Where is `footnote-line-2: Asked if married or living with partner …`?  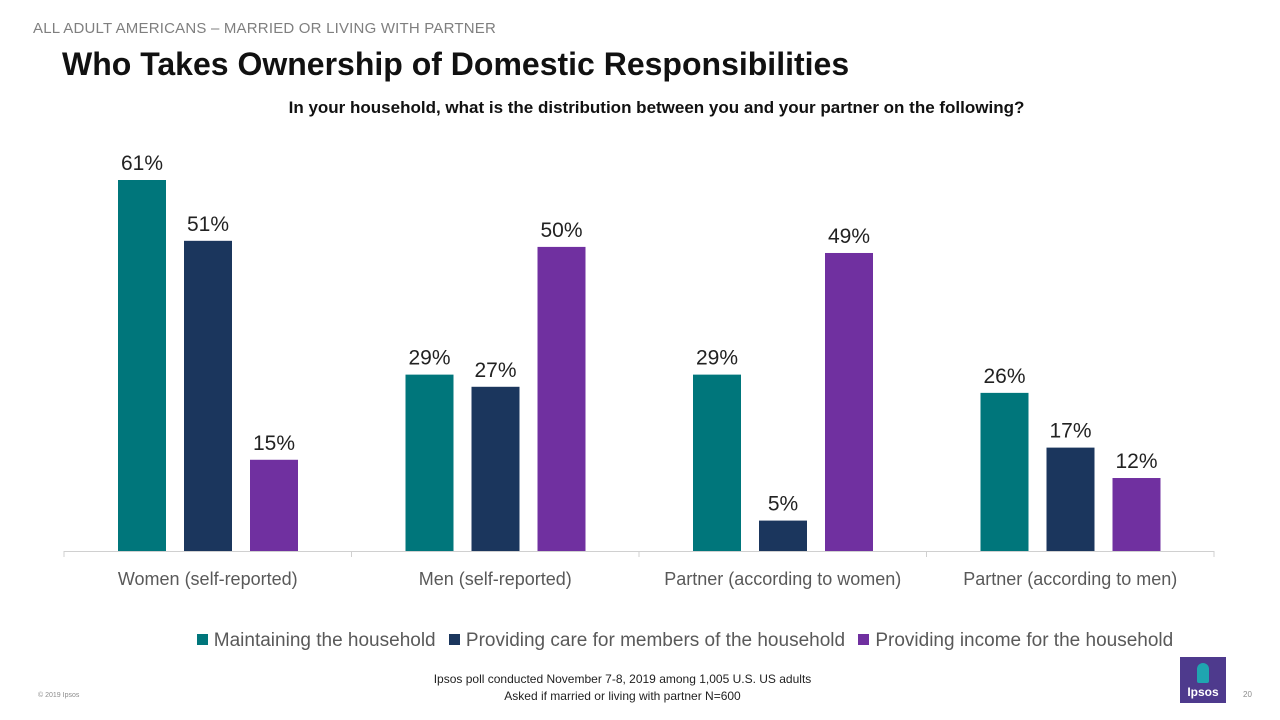
footnote-line-2: Asked if married or living with partner … is located at coordinates (622, 696).